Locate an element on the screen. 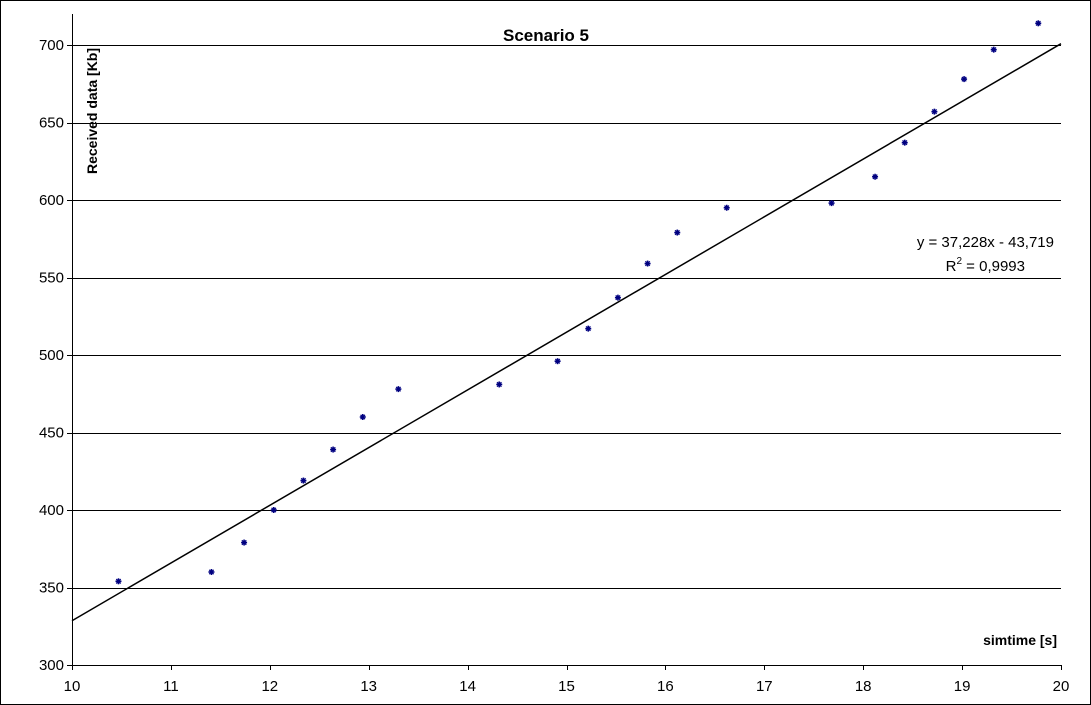 The width and height of the screenshot is (1091, 705). x-tick-label: 16 is located at coordinates (665, 686).